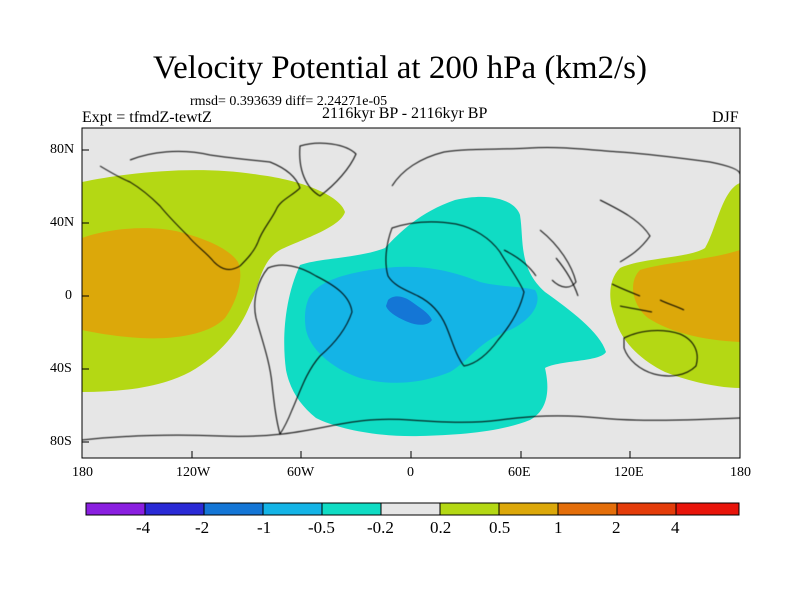  I want to click on x-tick-label: 0, so click(410, 472).